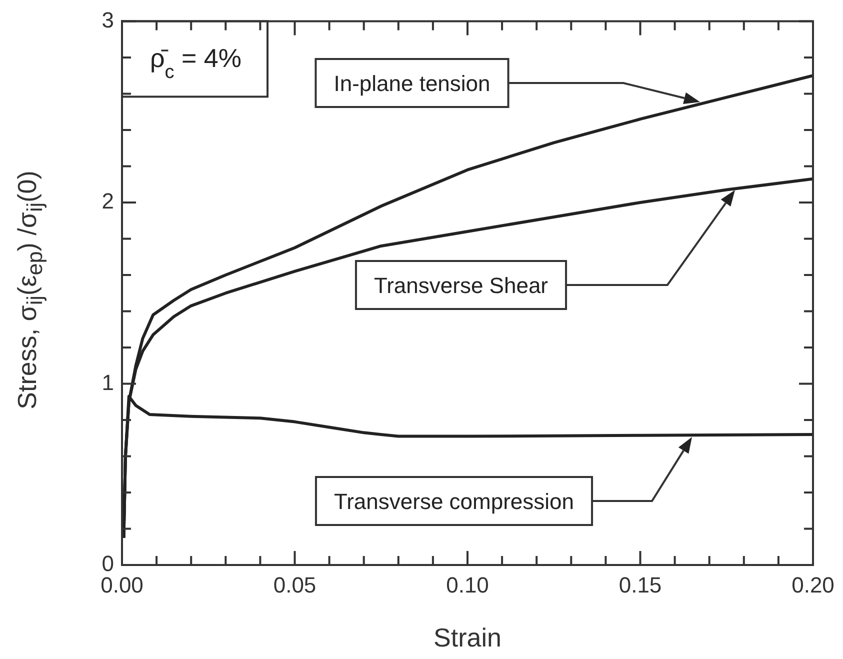 Image resolution: width=843 pixels, height=659 pixels. Describe the element at coordinates (108, 382) in the screenshot. I see `y-tick-label: 1` at that location.